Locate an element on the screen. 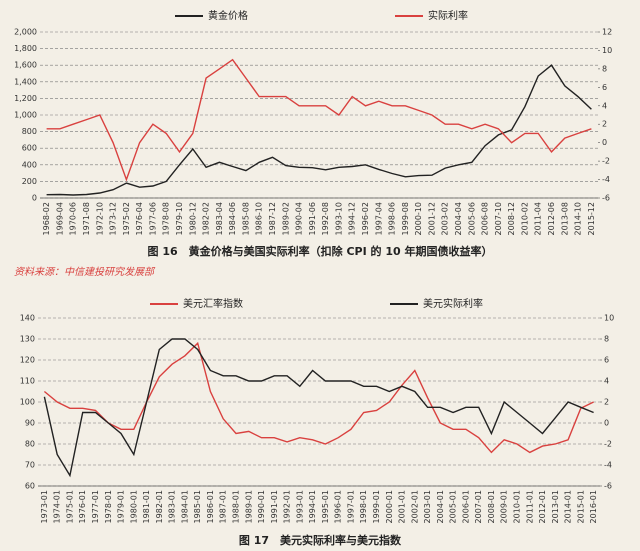  x-tick-label: 1969-04 is located at coordinates (59, 218).